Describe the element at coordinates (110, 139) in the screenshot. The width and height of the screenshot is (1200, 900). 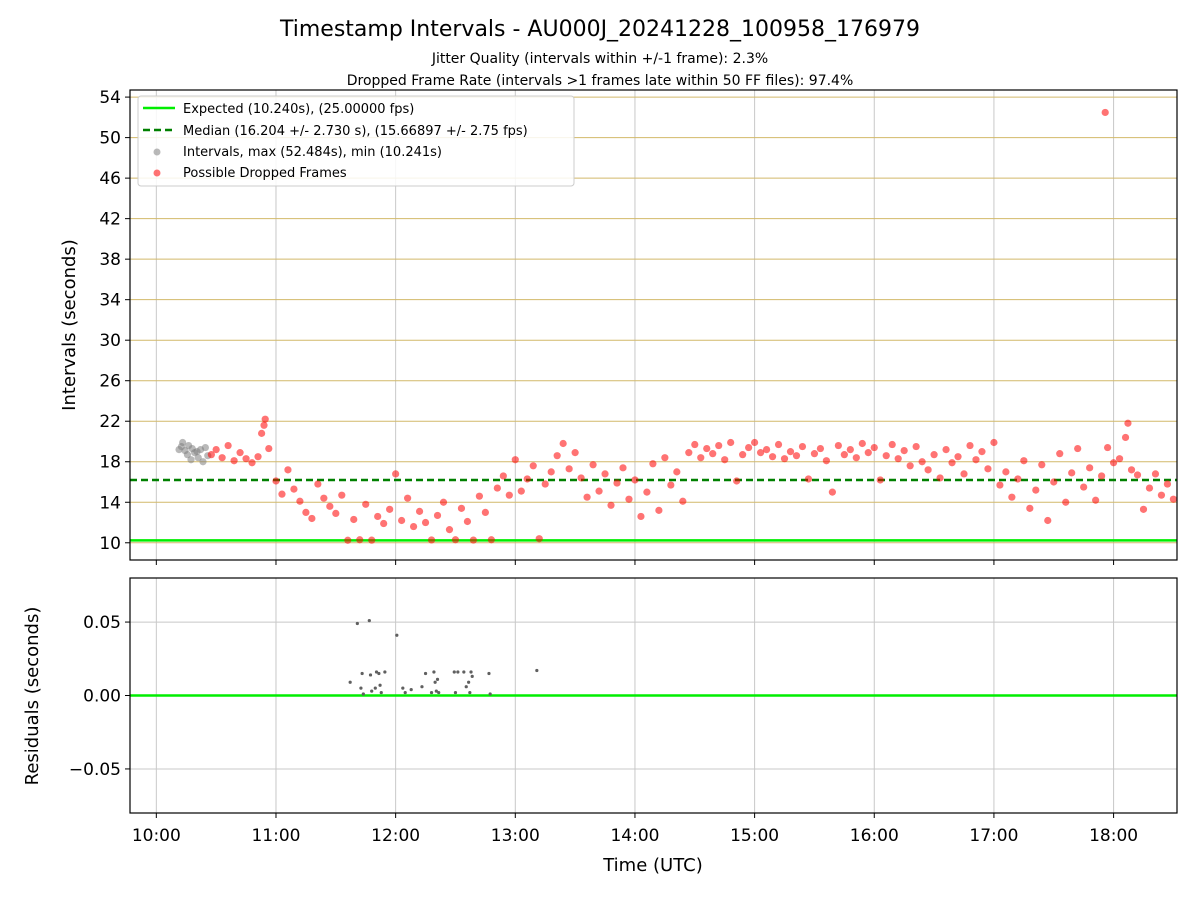
I see `intervals-y-tick-label: 50` at that location.